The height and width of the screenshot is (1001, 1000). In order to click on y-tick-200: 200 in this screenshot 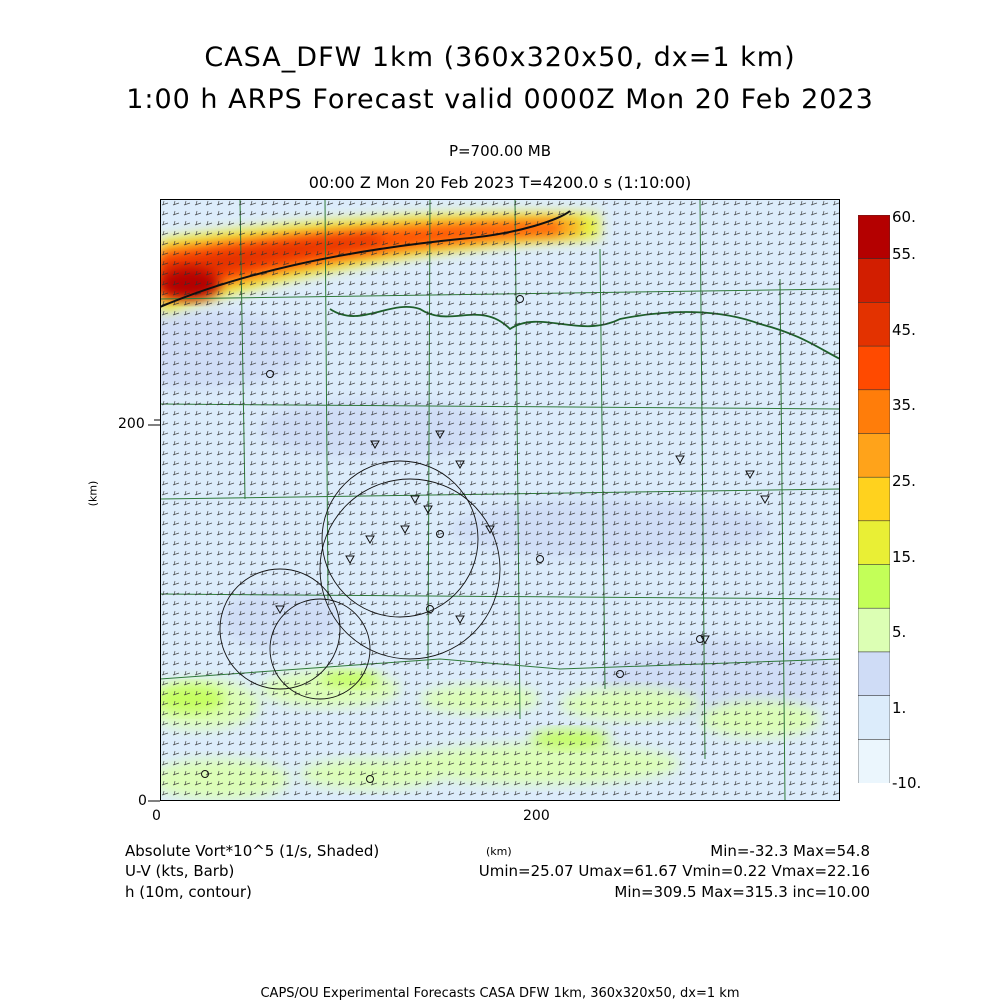, I will do `click(131, 424)`.